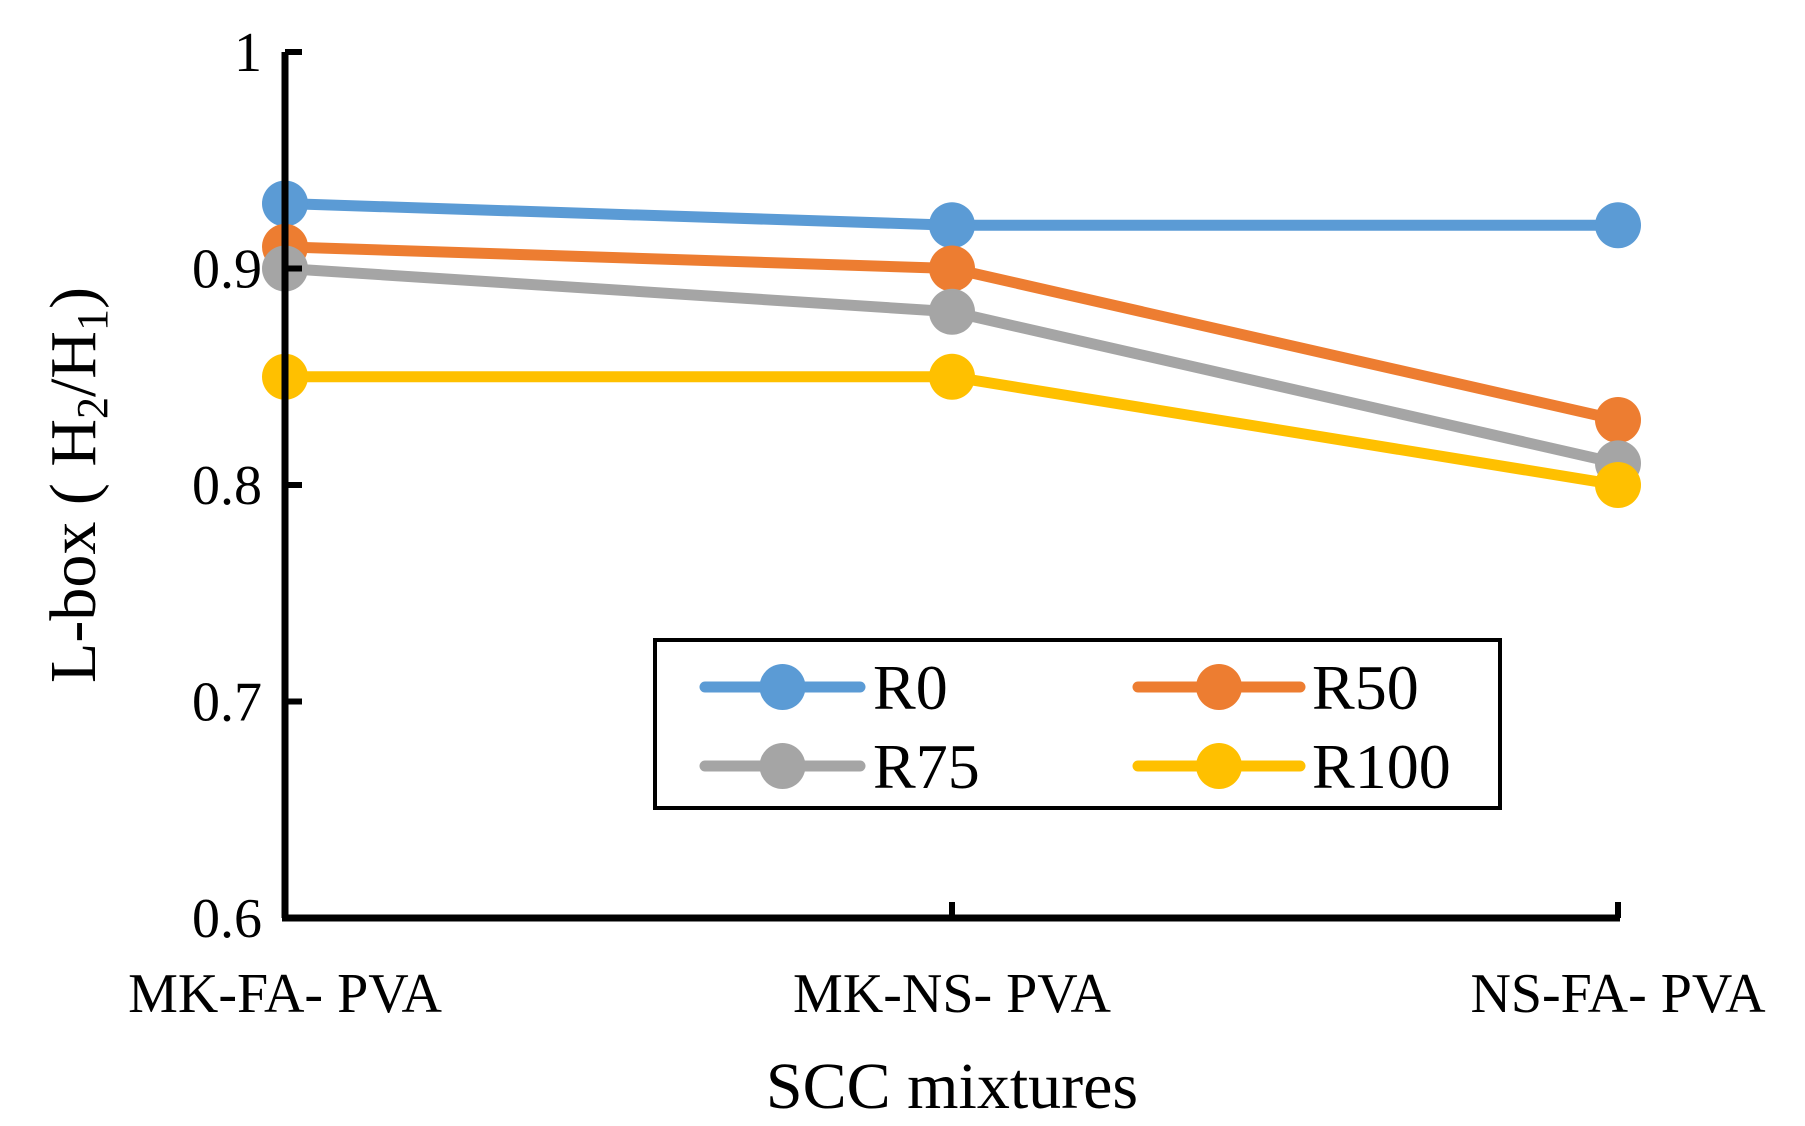 This screenshot has width=1805, height=1126. Describe the element at coordinates (227, 919) in the screenshot. I see `y-tick-label: 0.6` at that location.